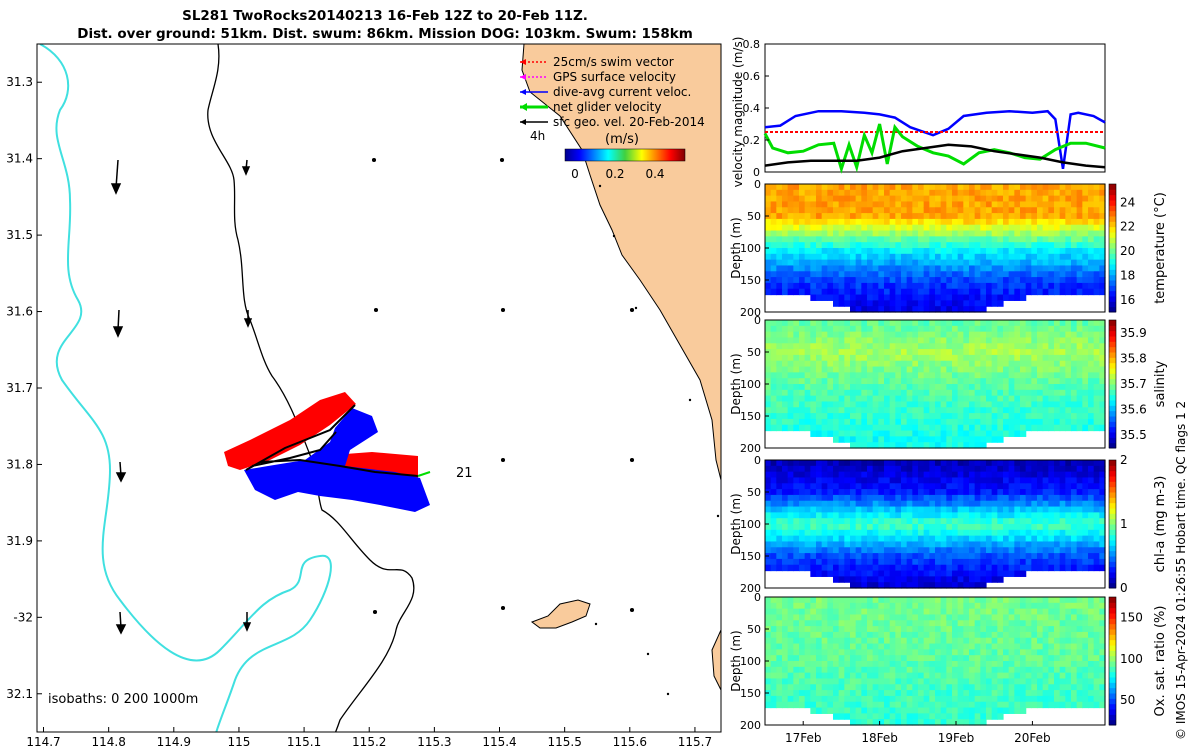 The height and width of the screenshot is (750, 1200). Describe the element at coordinates (750, 248) in the screenshot. I see `section-ytick-label: 100` at that location.